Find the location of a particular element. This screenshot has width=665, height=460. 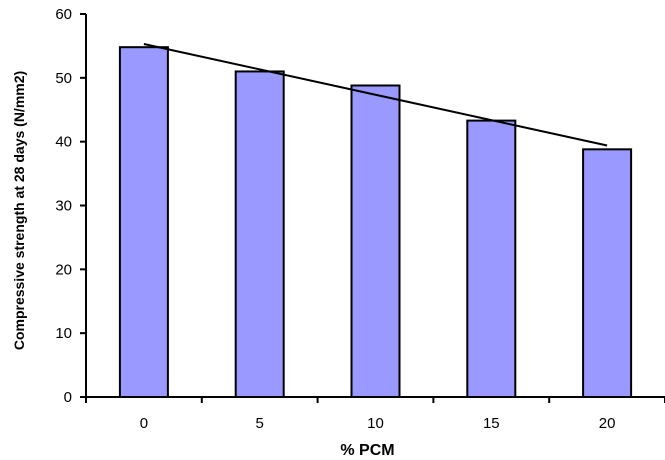

y-ticks-layer: 0 10 20 30 40 50 60 is located at coordinates (70, 206).